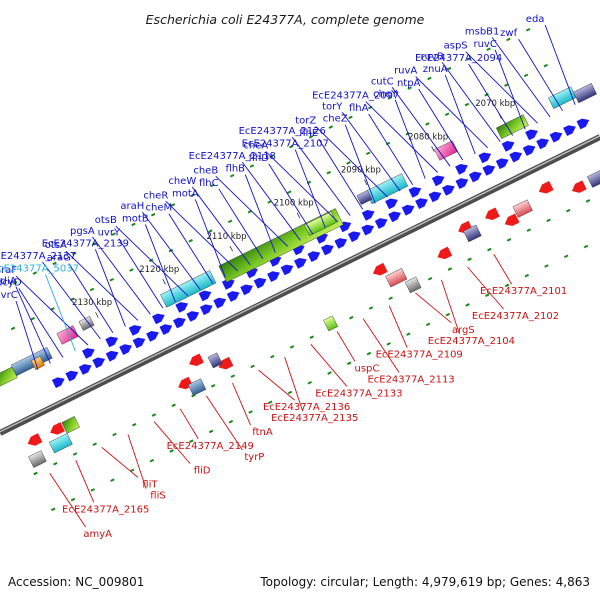  I want to click on gene-label-forward: EcE24377A_2126, so click(282, 131).